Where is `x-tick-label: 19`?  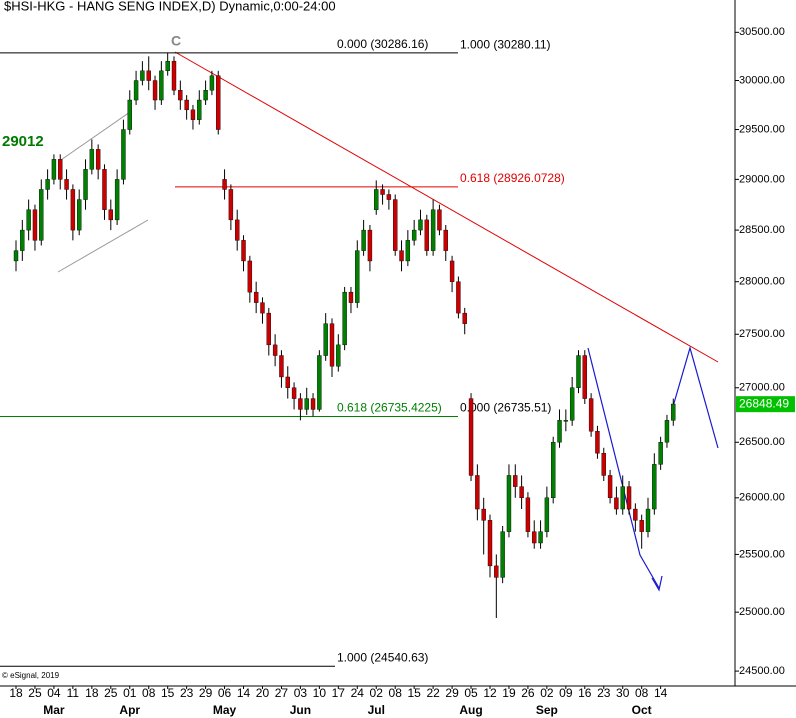
x-tick-label: 19 is located at coordinates (509, 693).